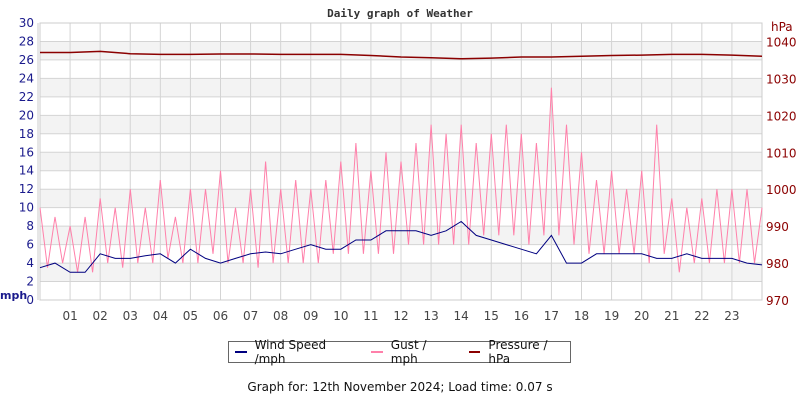 This screenshot has width=800, height=404. What do you see at coordinates (641, 316) in the screenshot?
I see `x-tick: 20` at bounding box center [641, 316].